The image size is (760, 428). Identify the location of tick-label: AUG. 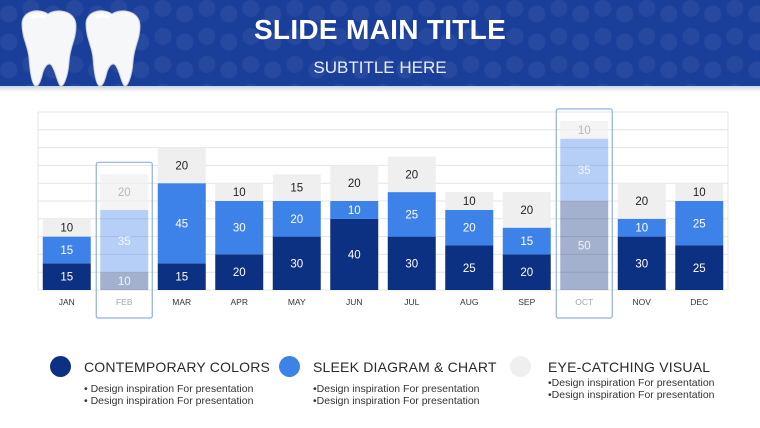
(469, 302).